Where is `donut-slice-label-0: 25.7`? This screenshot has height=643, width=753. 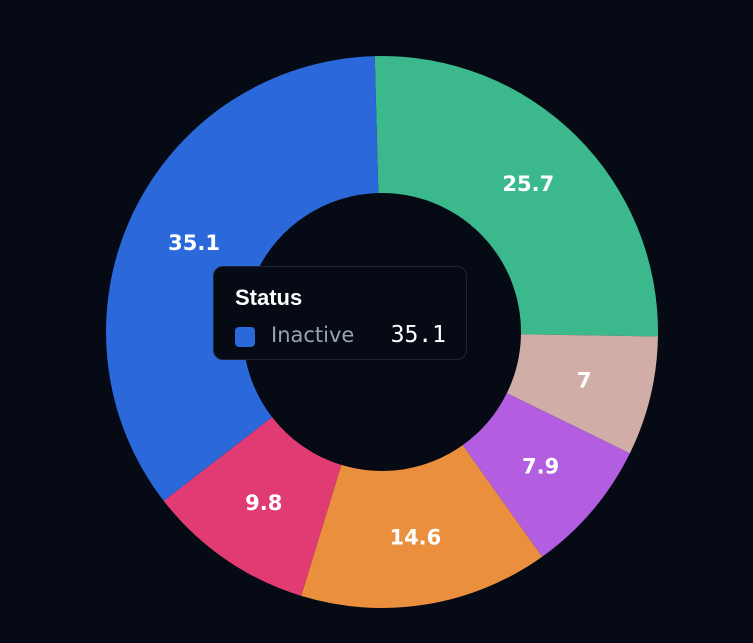
donut-slice-label-0: 25.7 is located at coordinates (528, 184).